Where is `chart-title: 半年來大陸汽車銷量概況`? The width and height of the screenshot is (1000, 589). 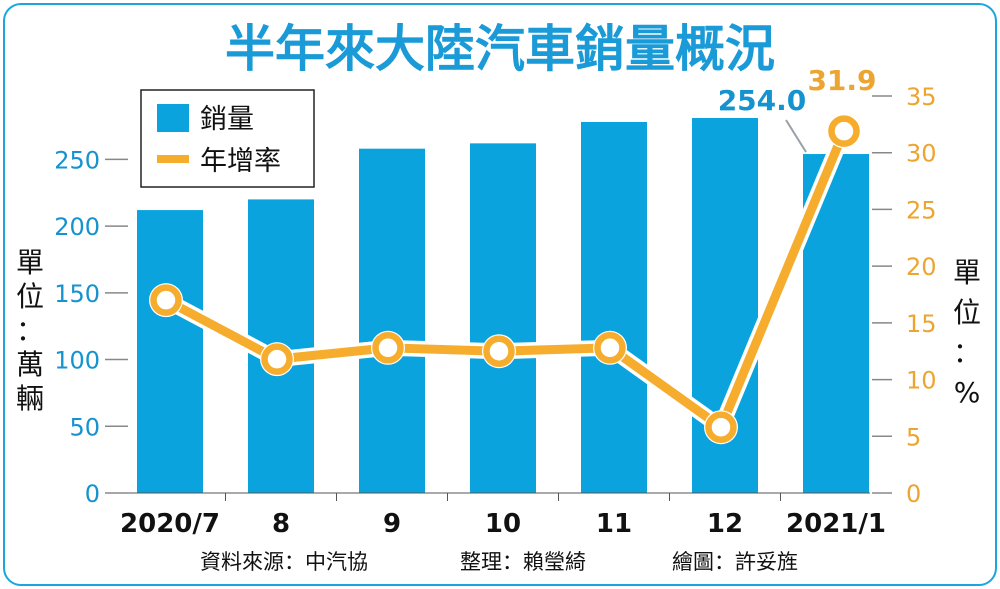 chart-title: 半年來大陸汽車銷量概況 is located at coordinates (500, 49).